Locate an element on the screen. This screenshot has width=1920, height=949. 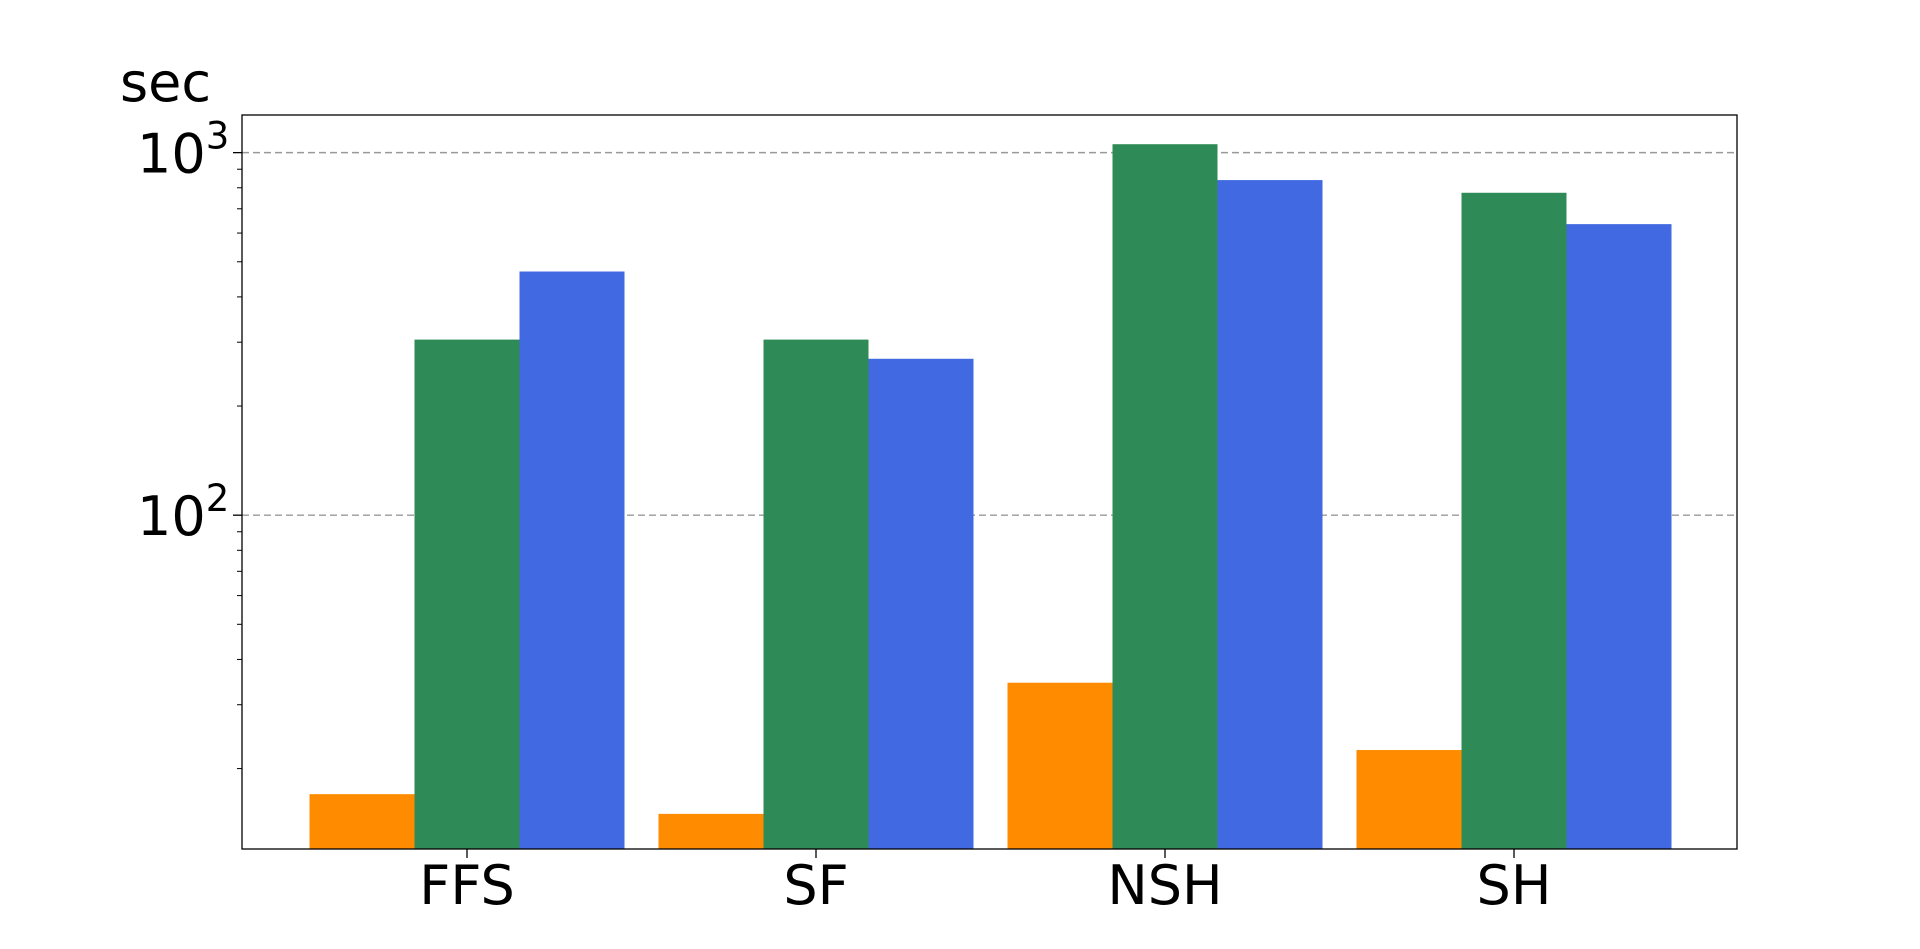
x-tick-label: NSH is located at coordinates (1164, 885).